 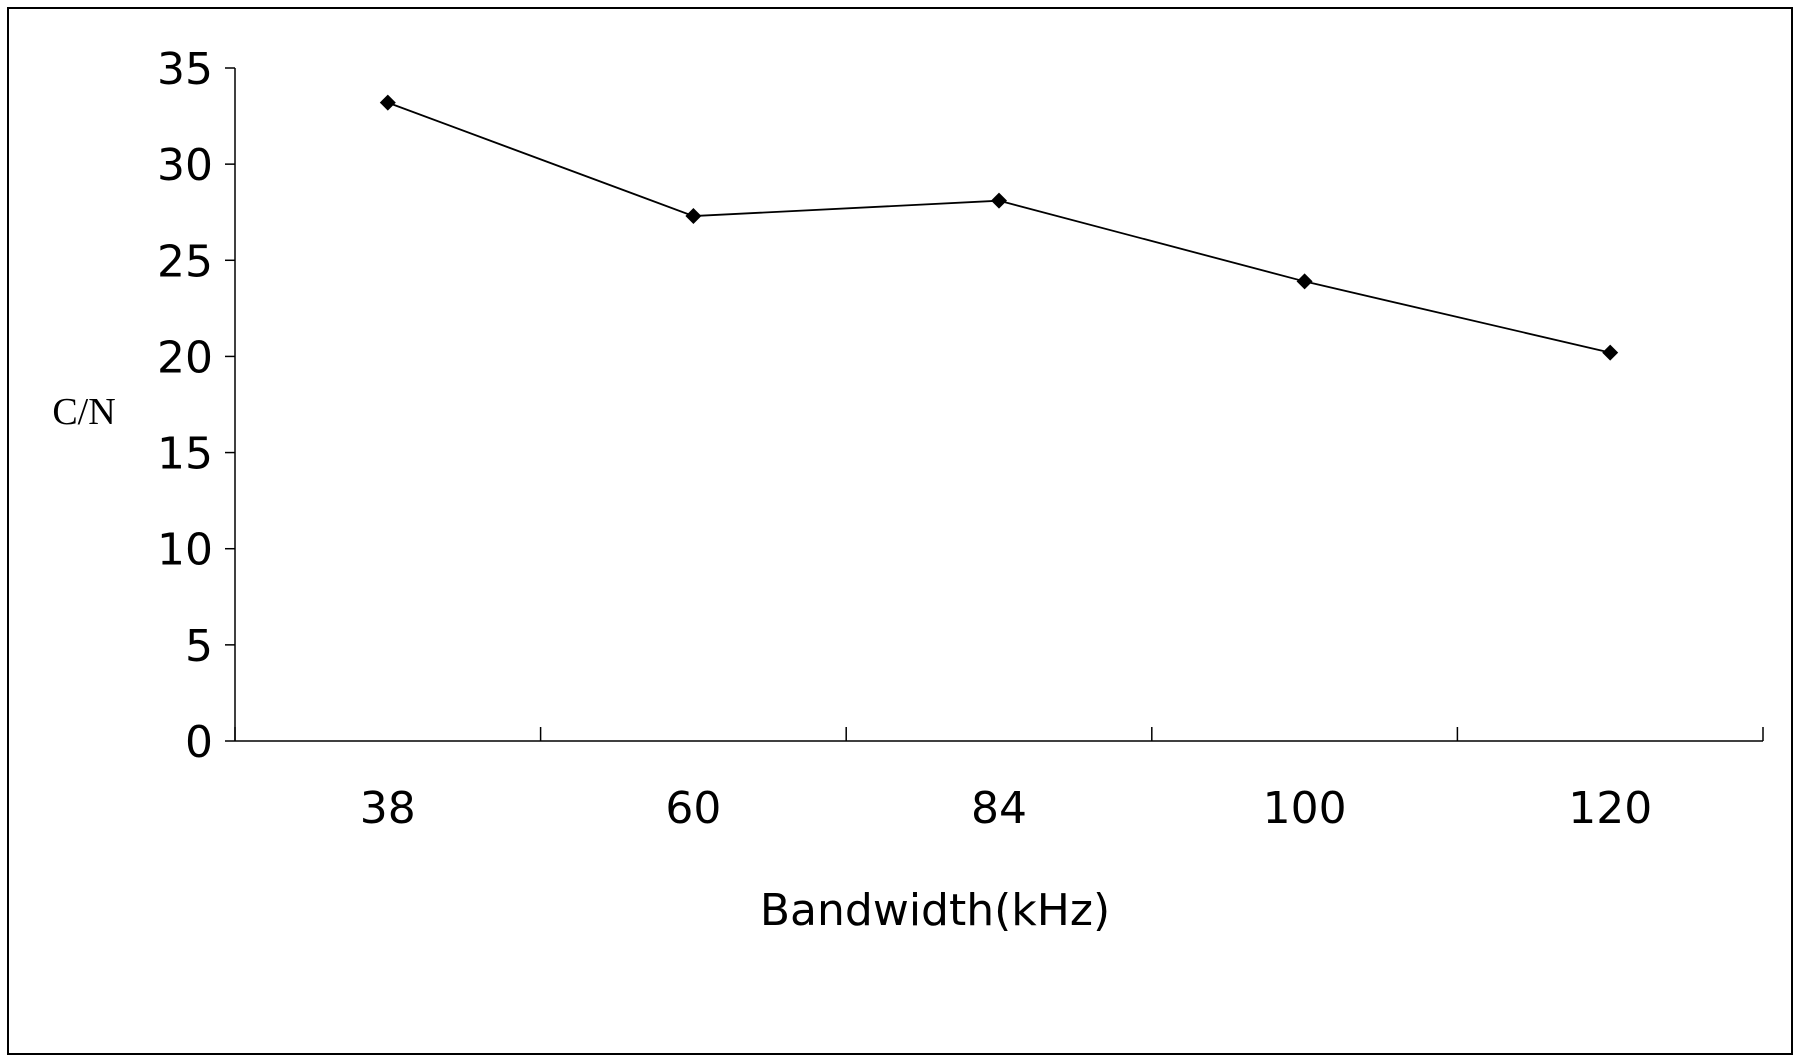 I want to click on y-tick-label: 30, so click(x=185, y=165).